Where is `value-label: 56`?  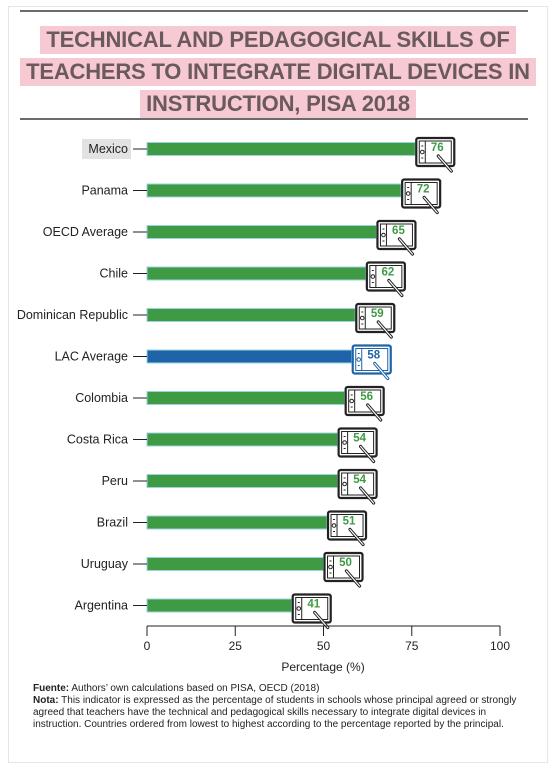 value-label: 56 is located at coordinates (366, 397).